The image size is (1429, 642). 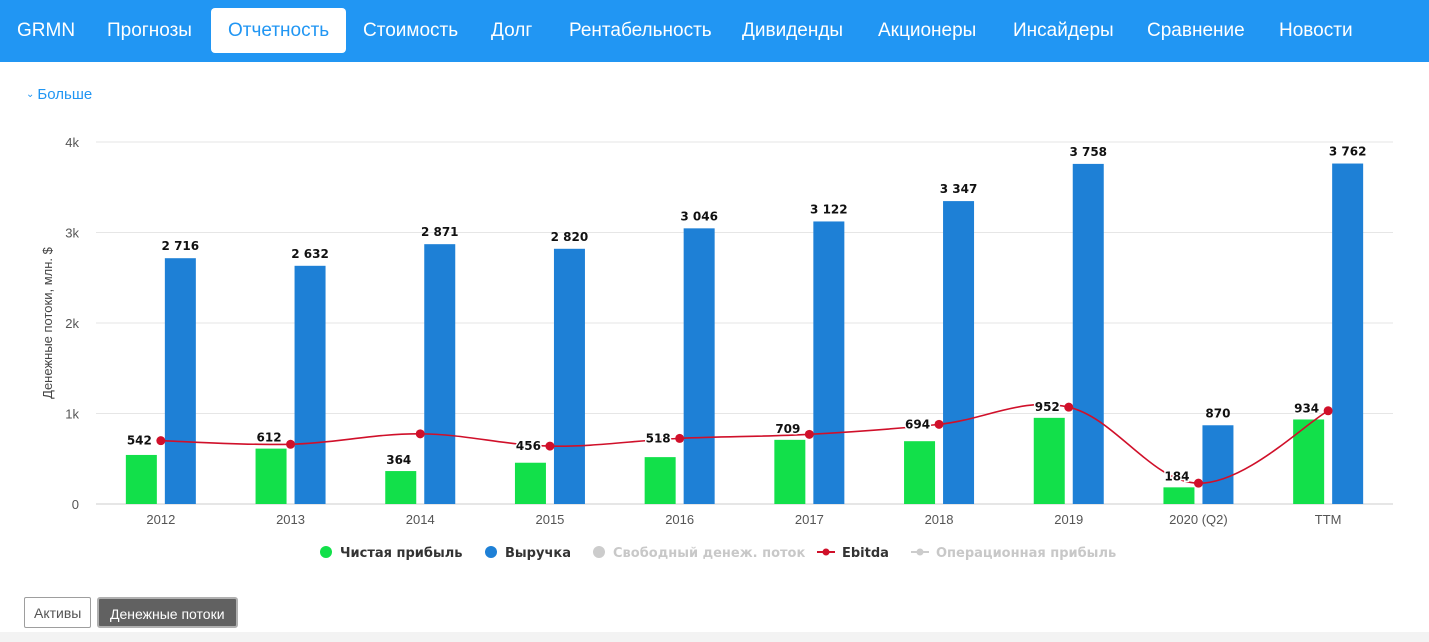 What do you see at coordinates (744, 443) in the screenshot?
I see `ebitda-line` at bounding box center [744, 443].